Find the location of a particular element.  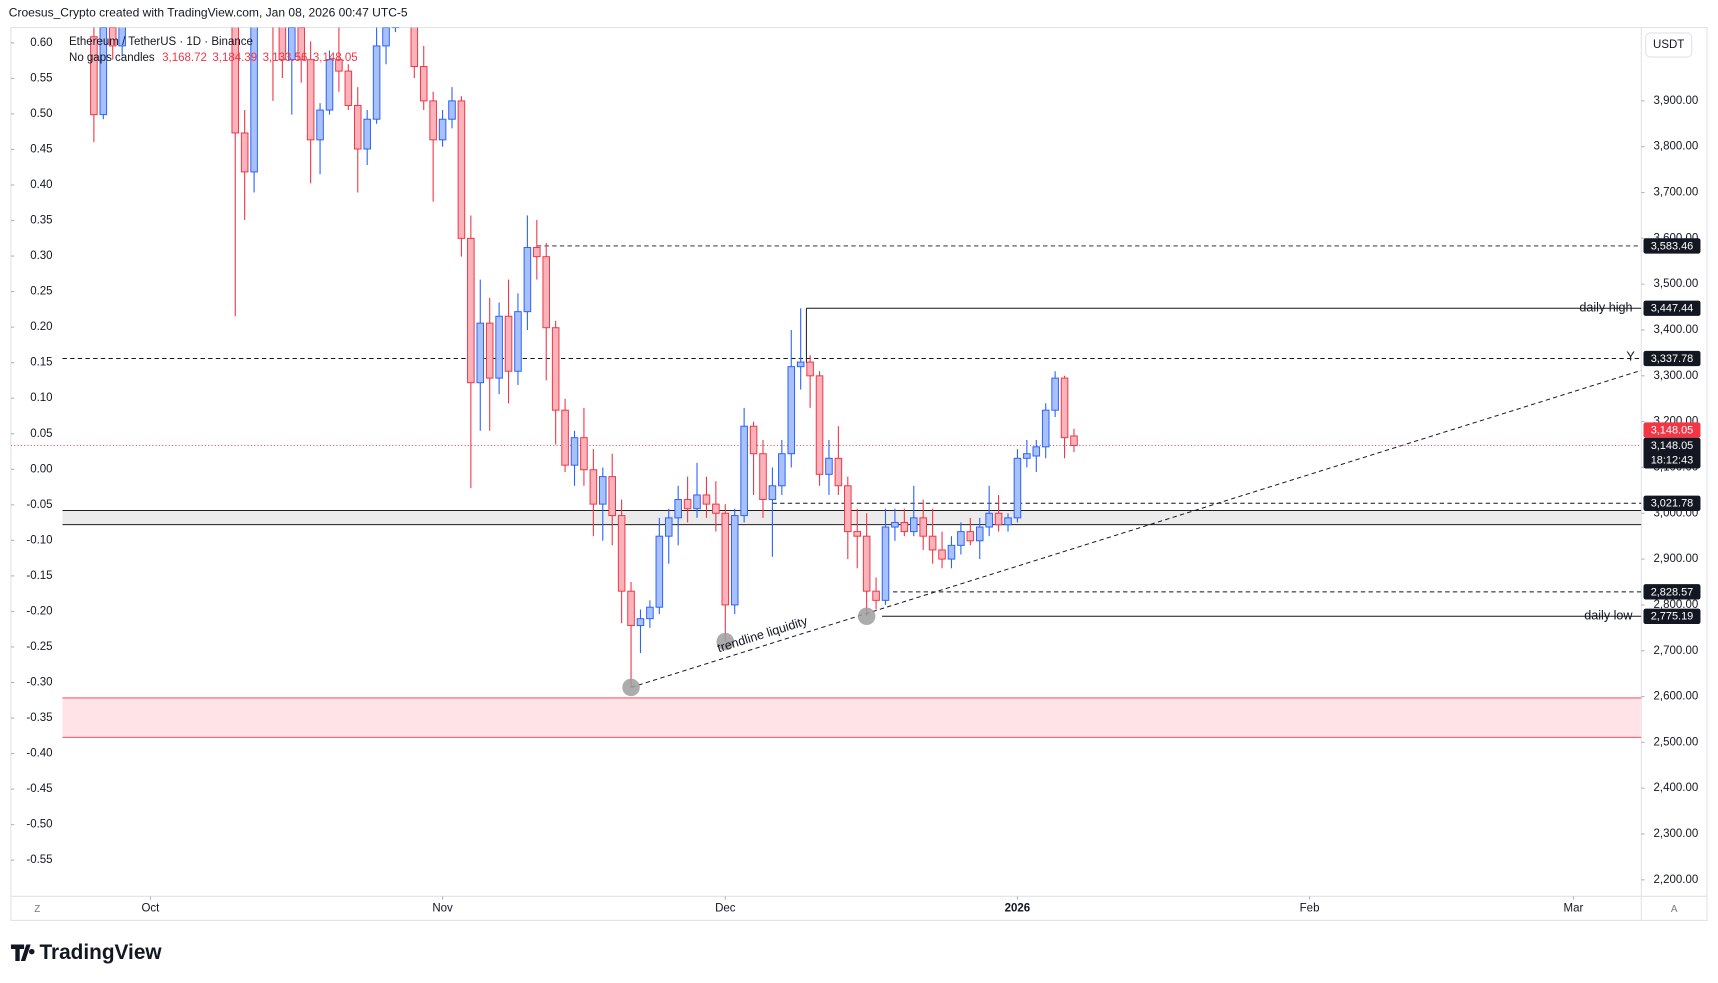

ohlc-value: 3,148.05 is located at coordinates (335, 58).